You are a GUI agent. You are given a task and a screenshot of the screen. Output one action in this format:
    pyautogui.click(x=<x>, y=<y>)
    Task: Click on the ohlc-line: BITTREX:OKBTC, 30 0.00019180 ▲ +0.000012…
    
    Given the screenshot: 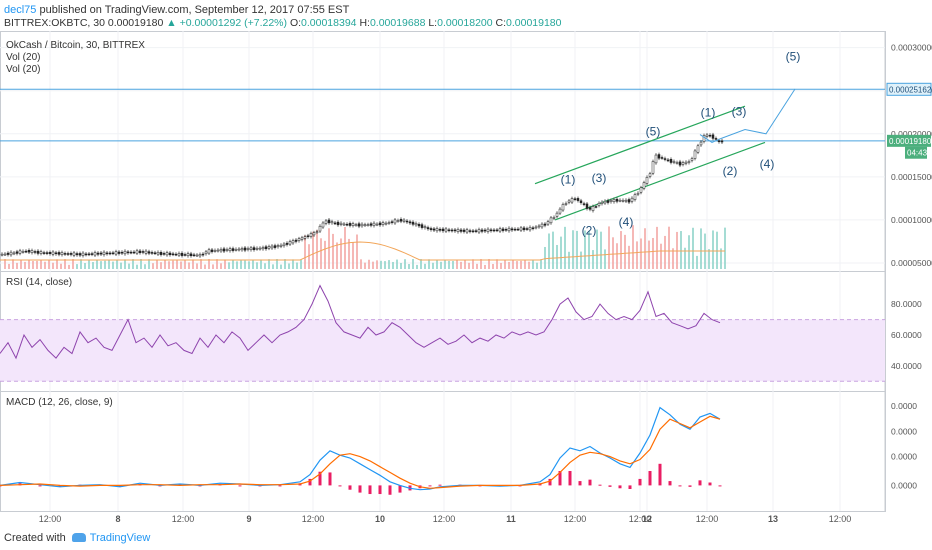 What is the action you would take?
    pyautogui.click(x=283, y=23)
    